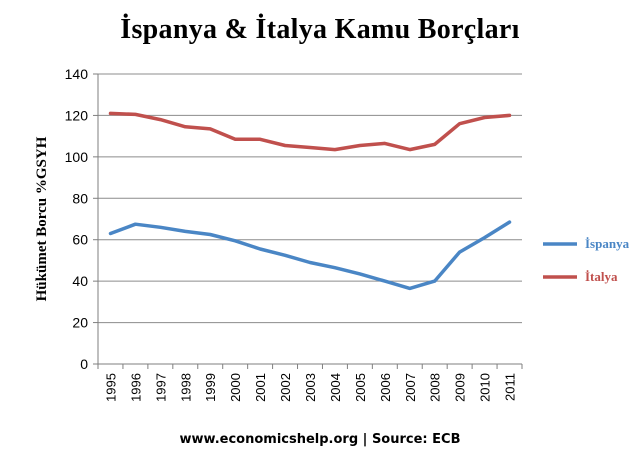 This screenshot has width=640, height=475. I want to click on x-tick-label: 2002, so click(285, 387).